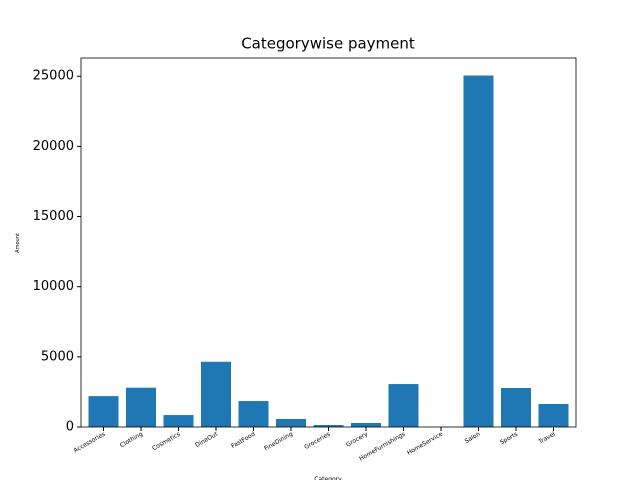  Describe the element at coordinates (53, 216) in the screenshot. I see `y-tick-label: 15000` at that location.